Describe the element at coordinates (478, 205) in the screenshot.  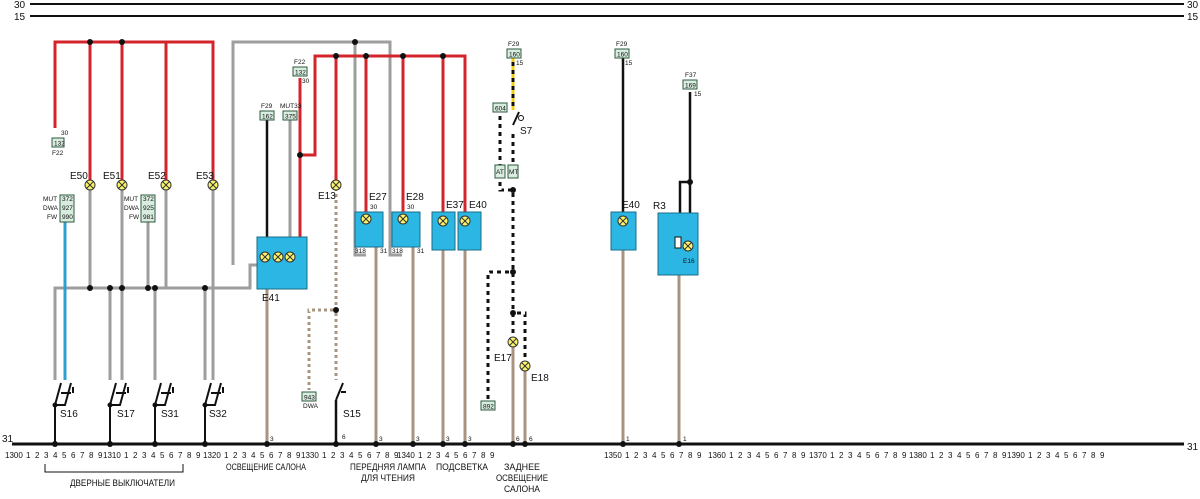
I see `svg-text: E40` at that location.